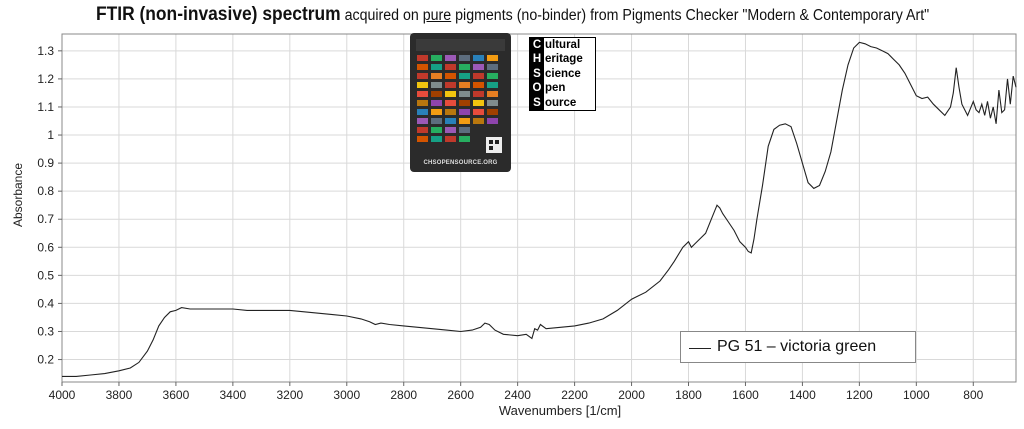  I want to click on logo-letter: O, so click(537, 88).